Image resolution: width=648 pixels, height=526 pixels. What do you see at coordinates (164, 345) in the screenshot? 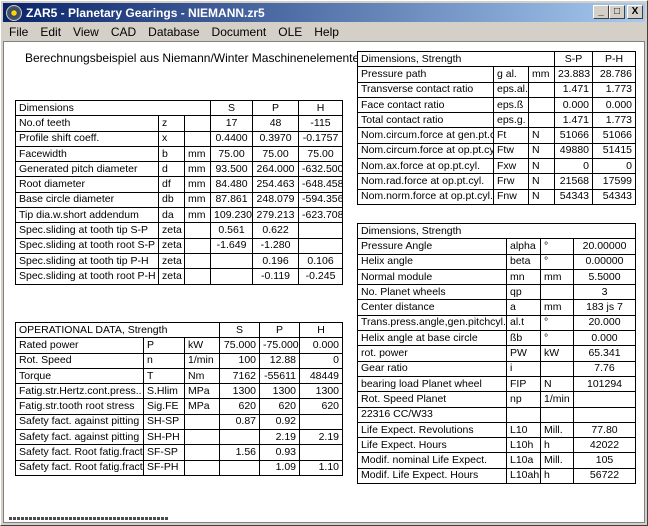
I see `symbol-cell: P` at bounding box center [164, 345].